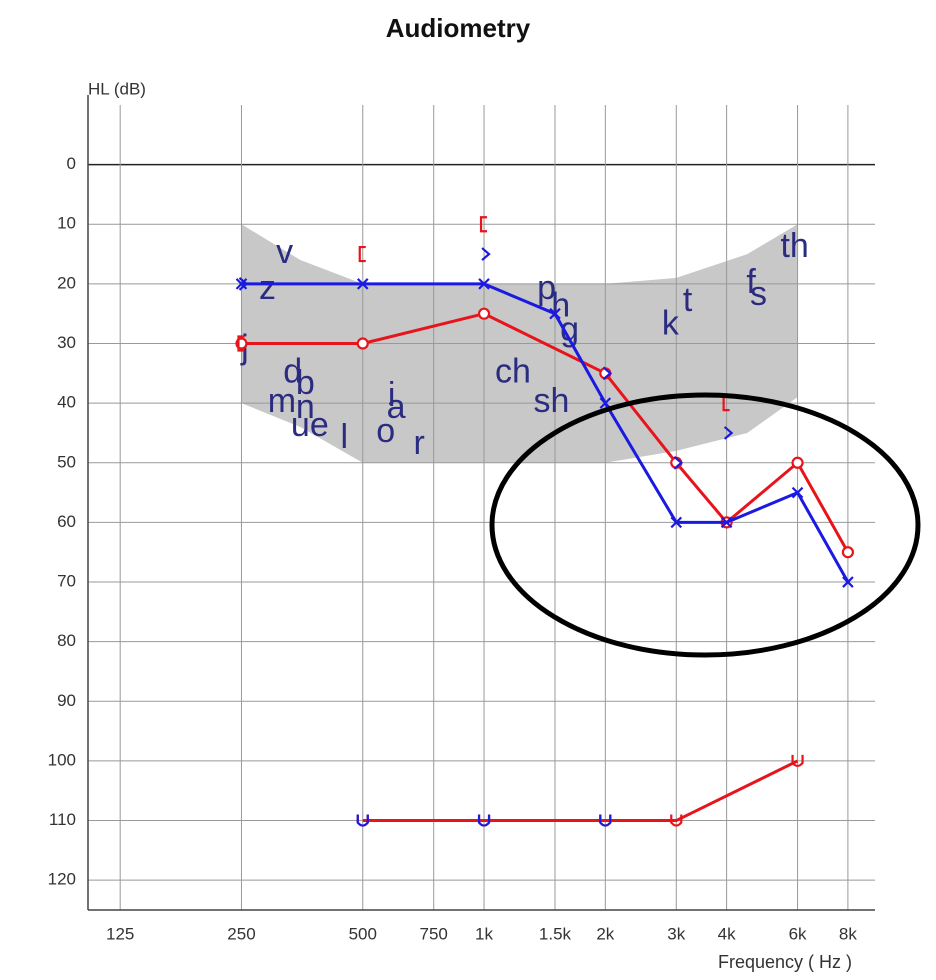 The image size is (936, 980). I want to click on x-tick-label: 125, so click(120, 933).